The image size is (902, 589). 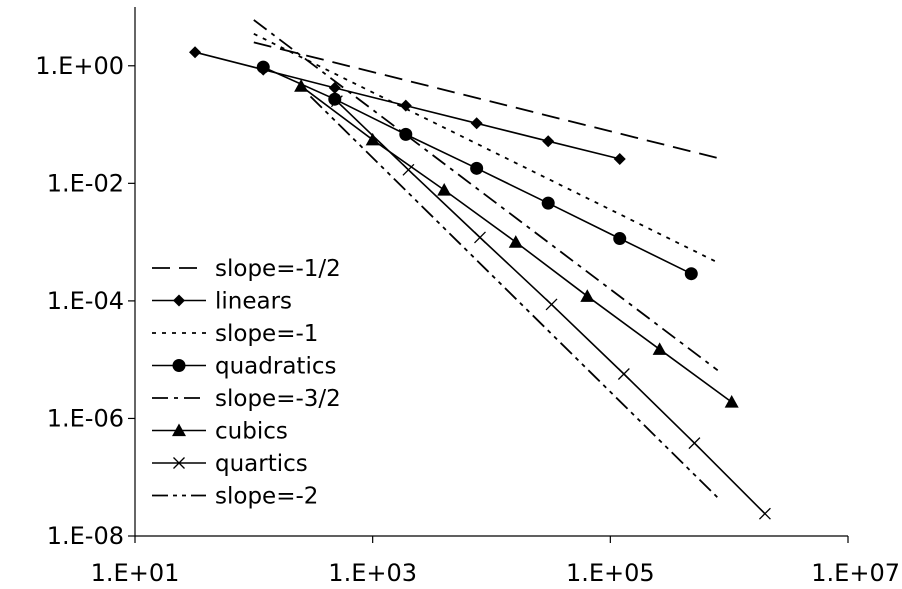 I want to click on legend-label: quartics, so click(x=261, y=464).